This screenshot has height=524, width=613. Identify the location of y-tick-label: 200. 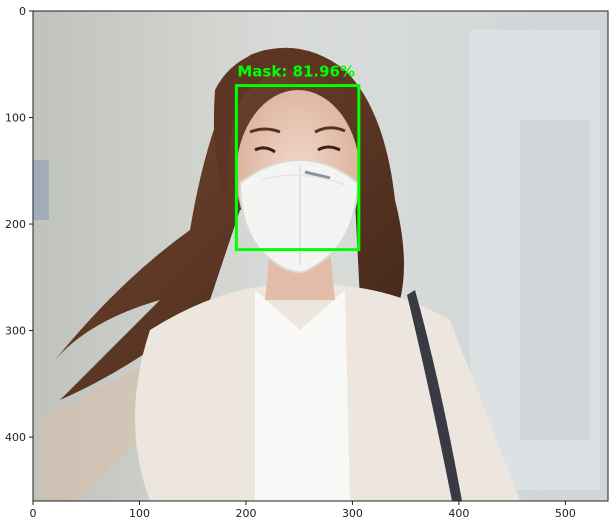
(15, 224).